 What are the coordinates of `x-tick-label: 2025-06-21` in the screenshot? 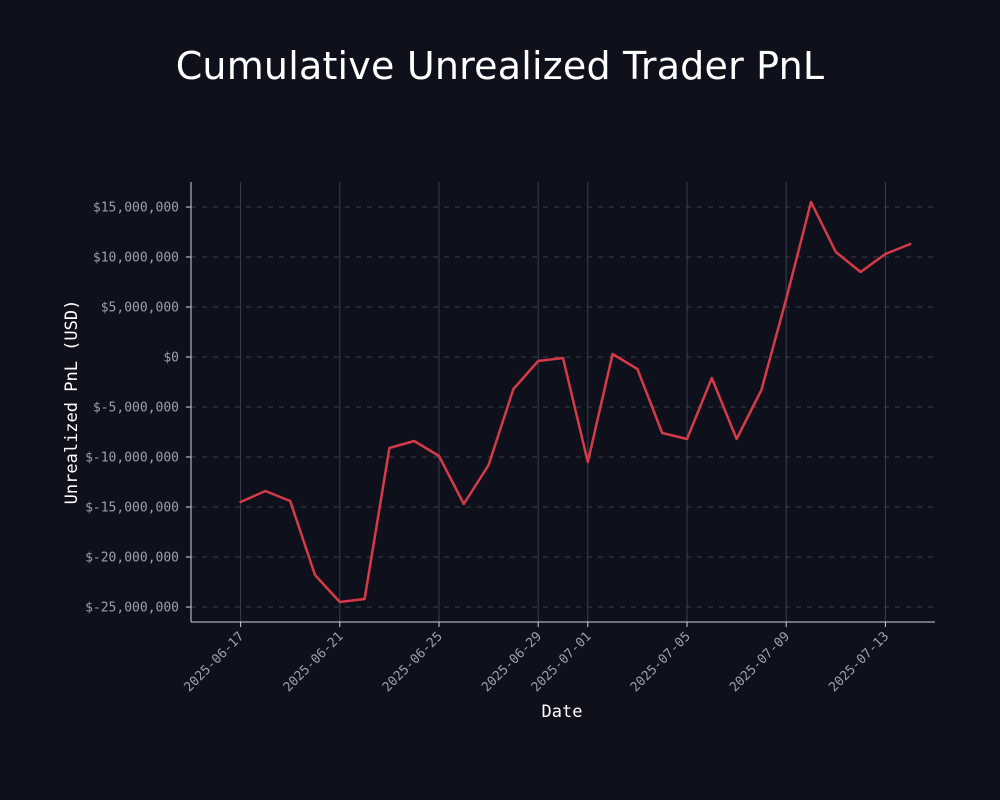 It's located at (314, 662).